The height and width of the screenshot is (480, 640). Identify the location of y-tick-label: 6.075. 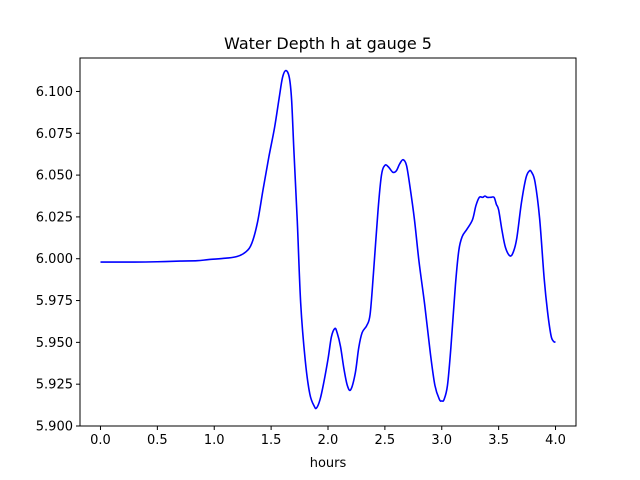
(54, 134).